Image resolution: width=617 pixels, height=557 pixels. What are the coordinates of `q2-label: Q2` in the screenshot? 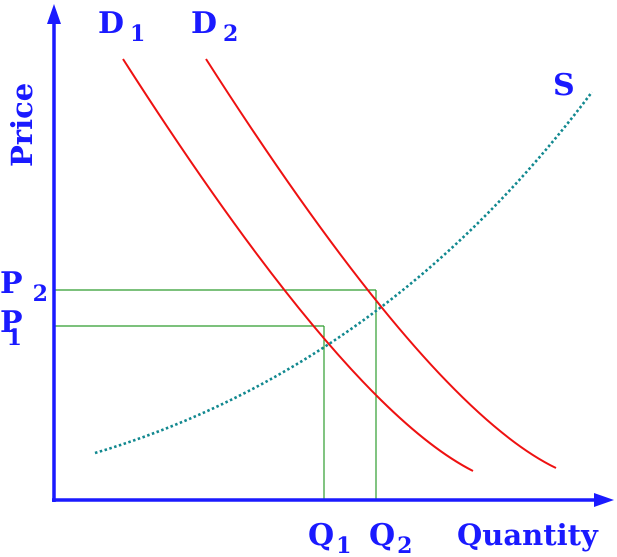 It's located at (390, 537).